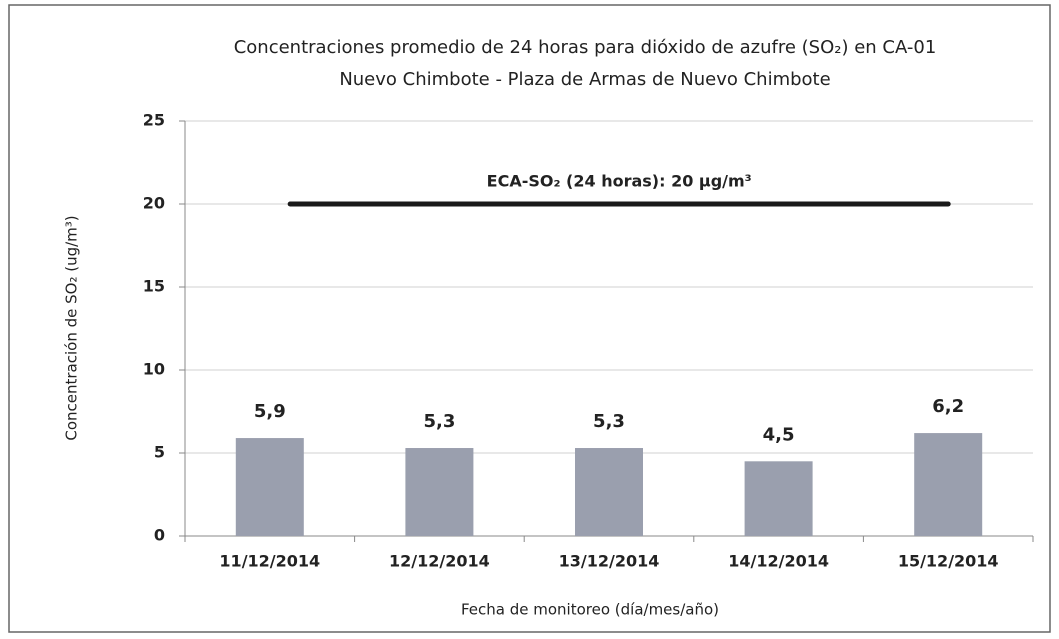 Image resolution: width=1059 pixels, height=639 pixels. I want to click on y-axis-label: Concentración de SO₂ (ug/m³), so click(72, 327).